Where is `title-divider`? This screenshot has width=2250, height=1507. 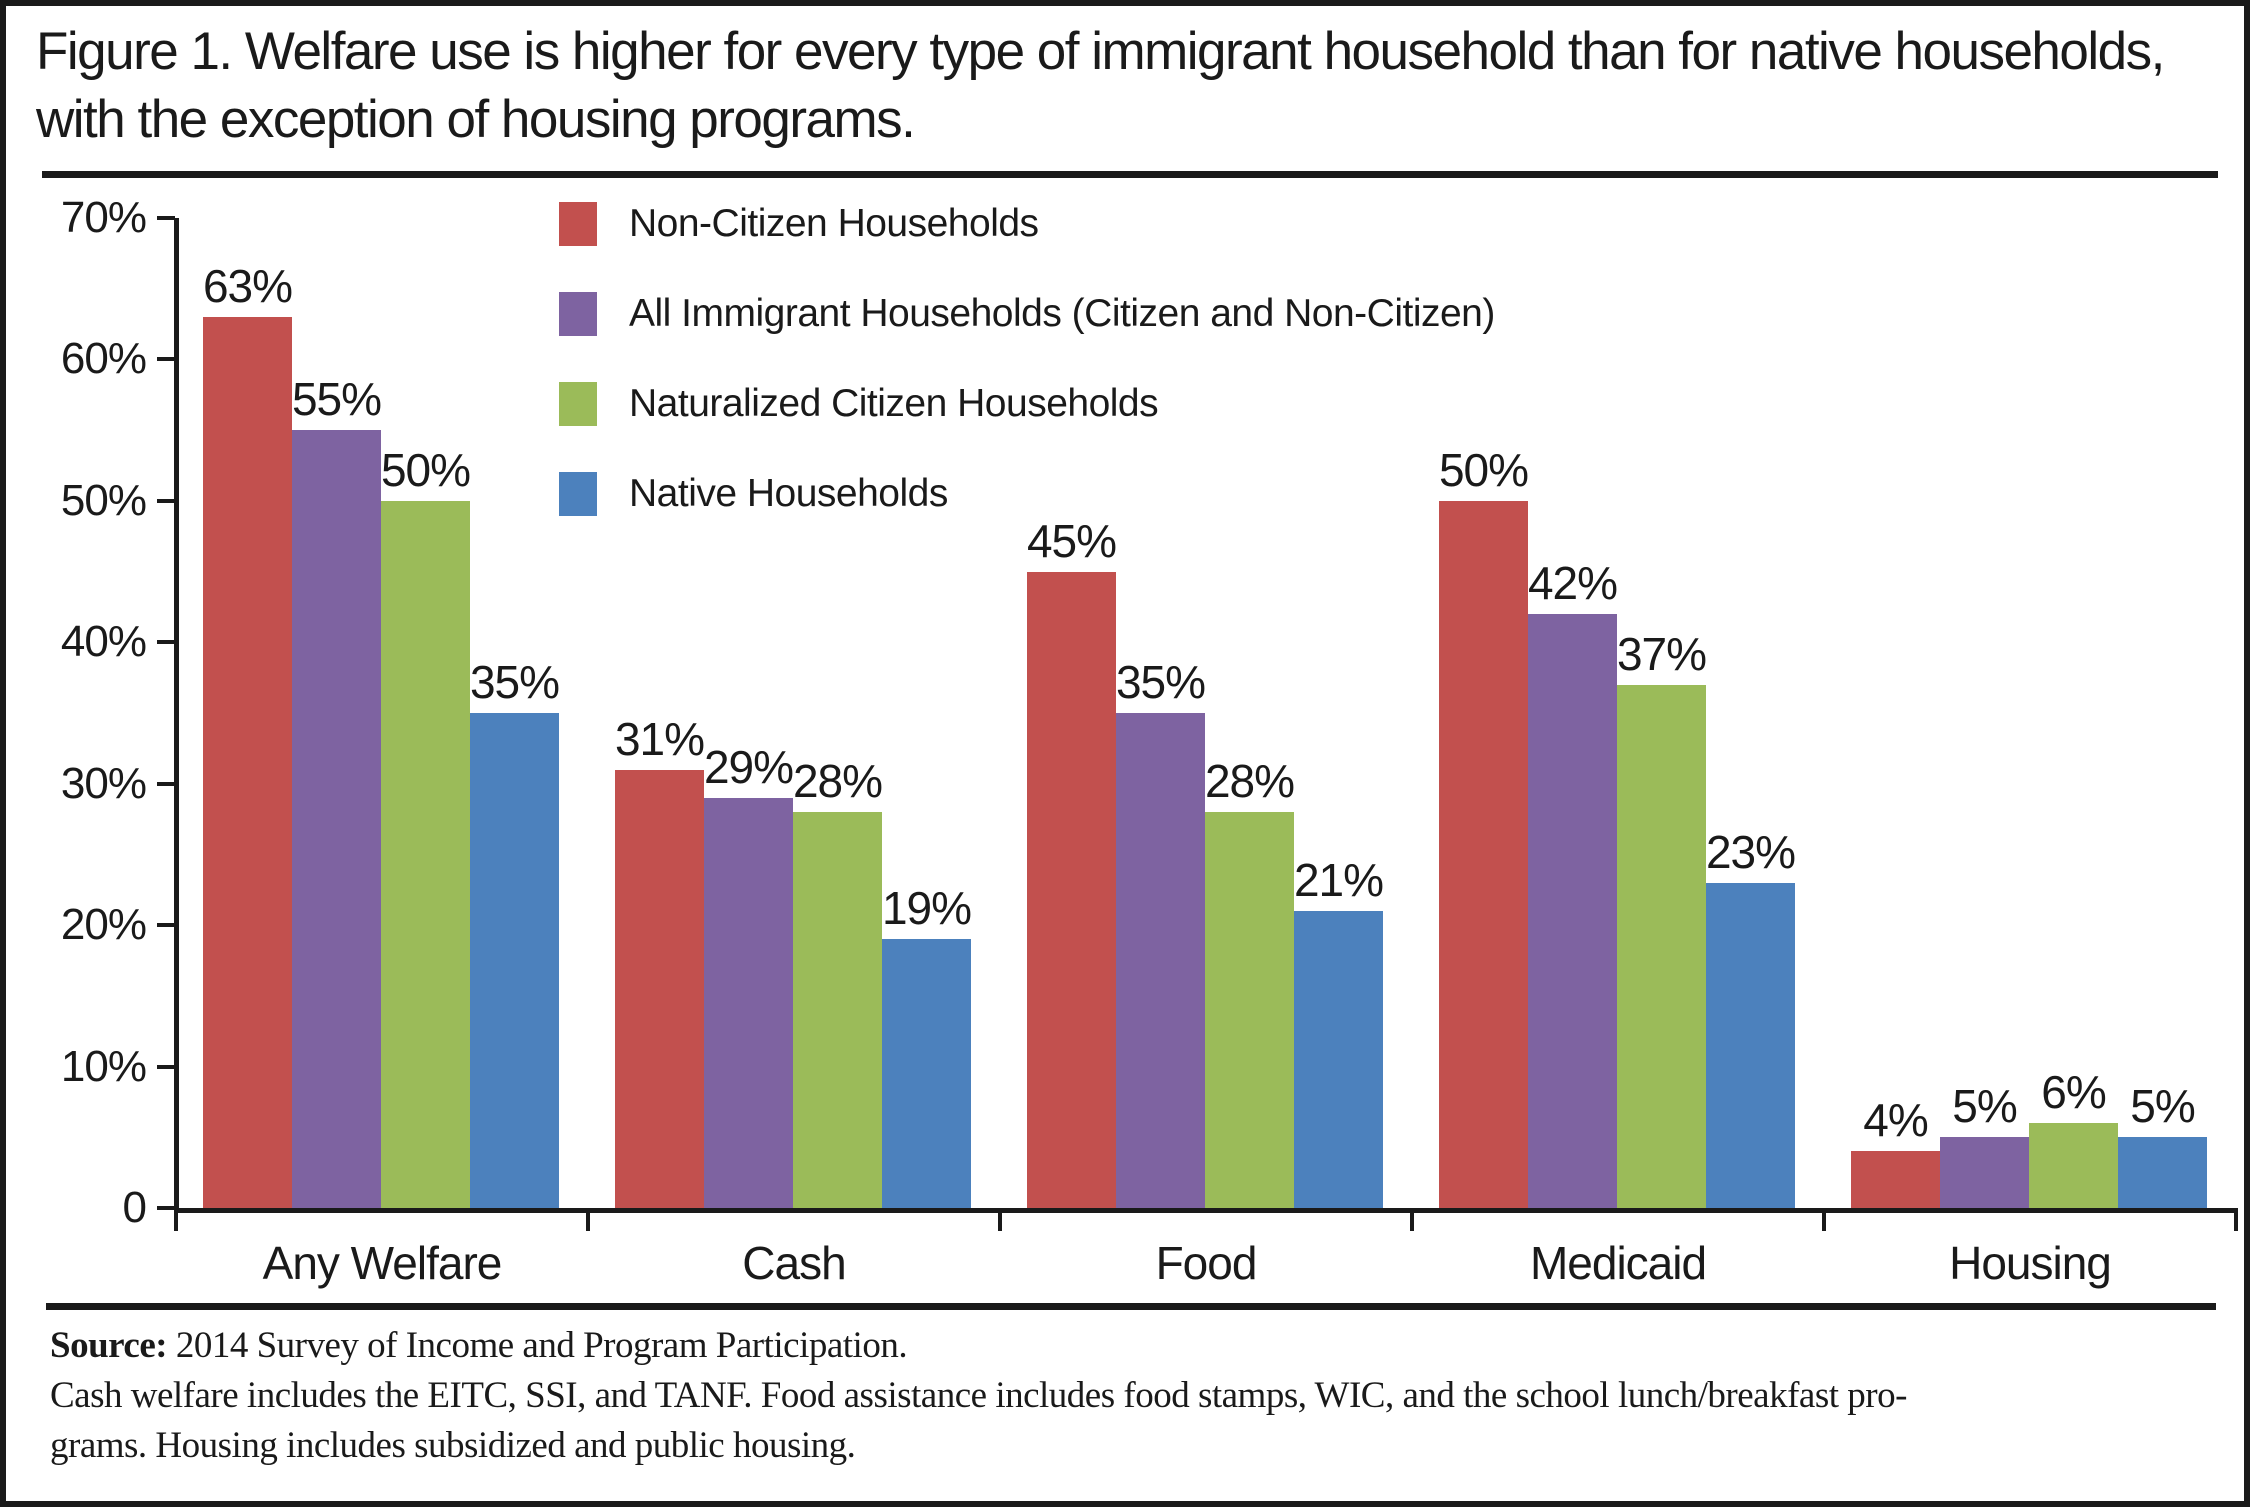
title-divider is located at coordinates (1130, 174).